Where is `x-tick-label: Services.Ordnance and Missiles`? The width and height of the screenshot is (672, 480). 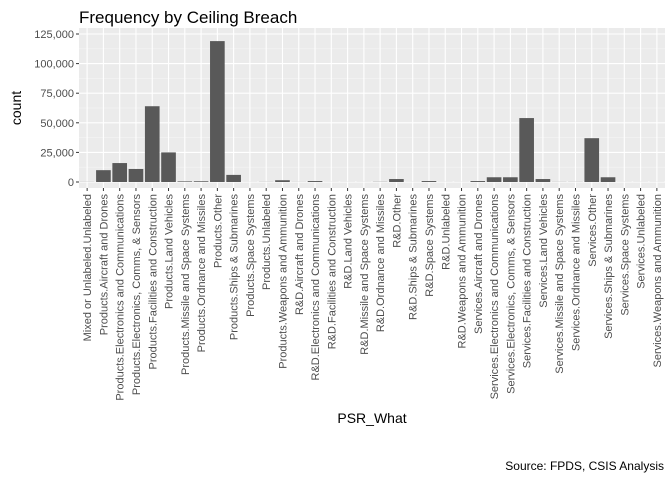
x-tick-label: Services.Ordnance and Missiles is located at coordinates (576, 273).